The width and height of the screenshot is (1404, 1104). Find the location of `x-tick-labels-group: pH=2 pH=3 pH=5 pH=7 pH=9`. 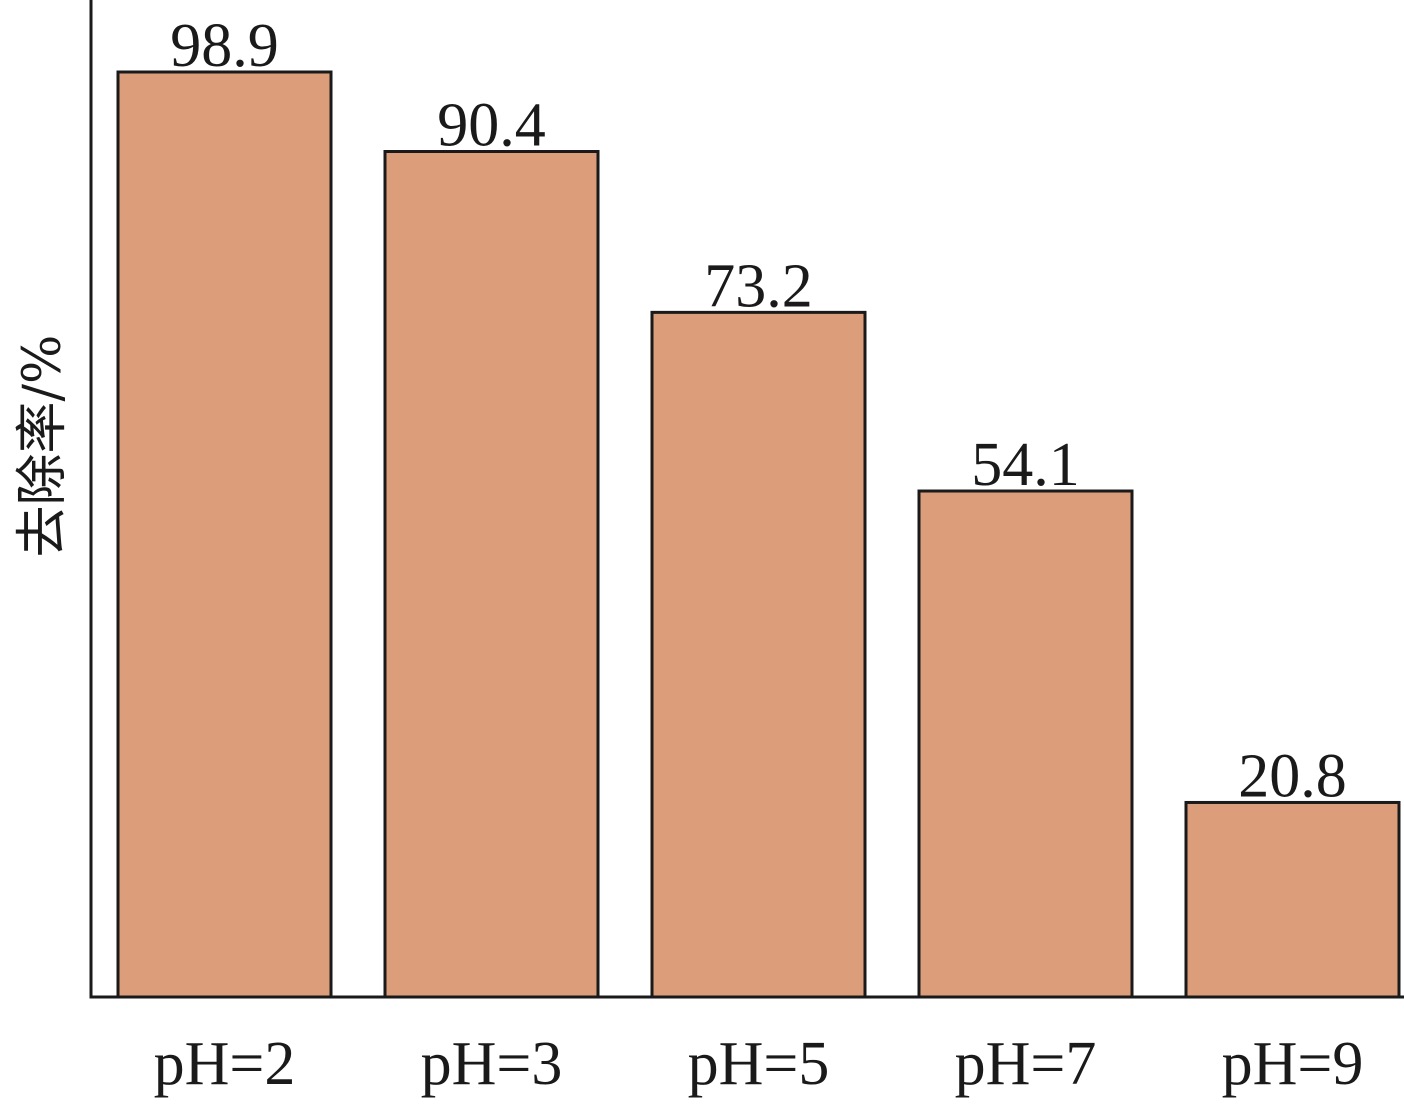

x-tick-labels-group: pH=2 pH=3 pH=5 pH=7 pH=9 is located at coordinates (759, 1064).